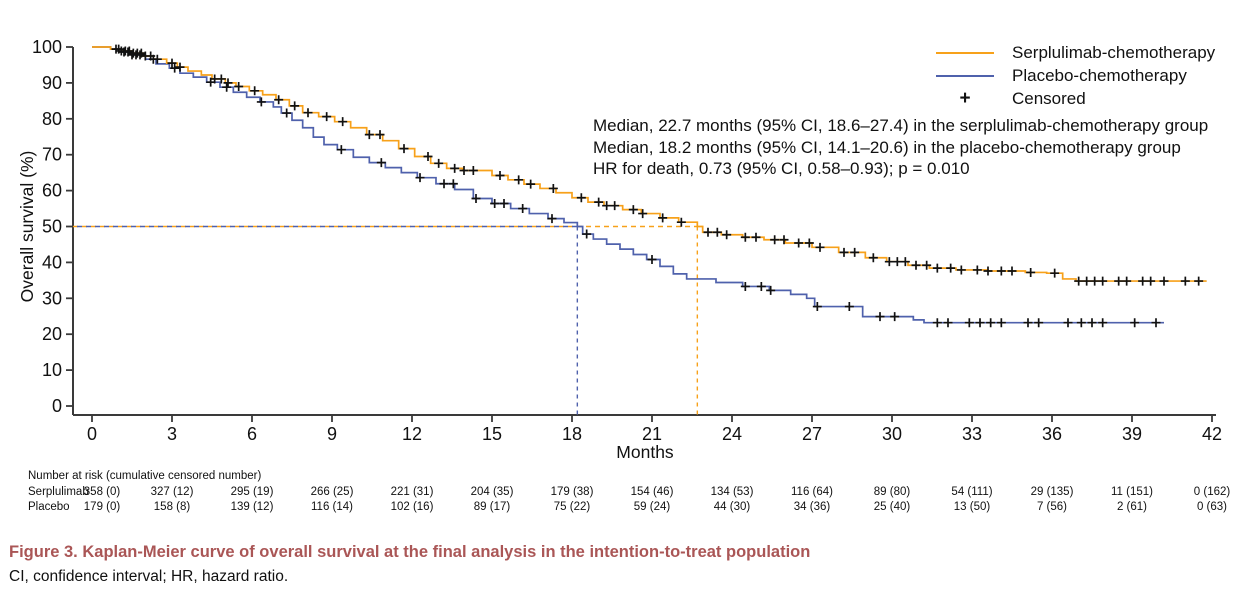 This screenshot has height=598, width=1237. Describe the element at coordinates (332, 492) in the screenshot. I see `risk-cell: 266 (25)` at that location.